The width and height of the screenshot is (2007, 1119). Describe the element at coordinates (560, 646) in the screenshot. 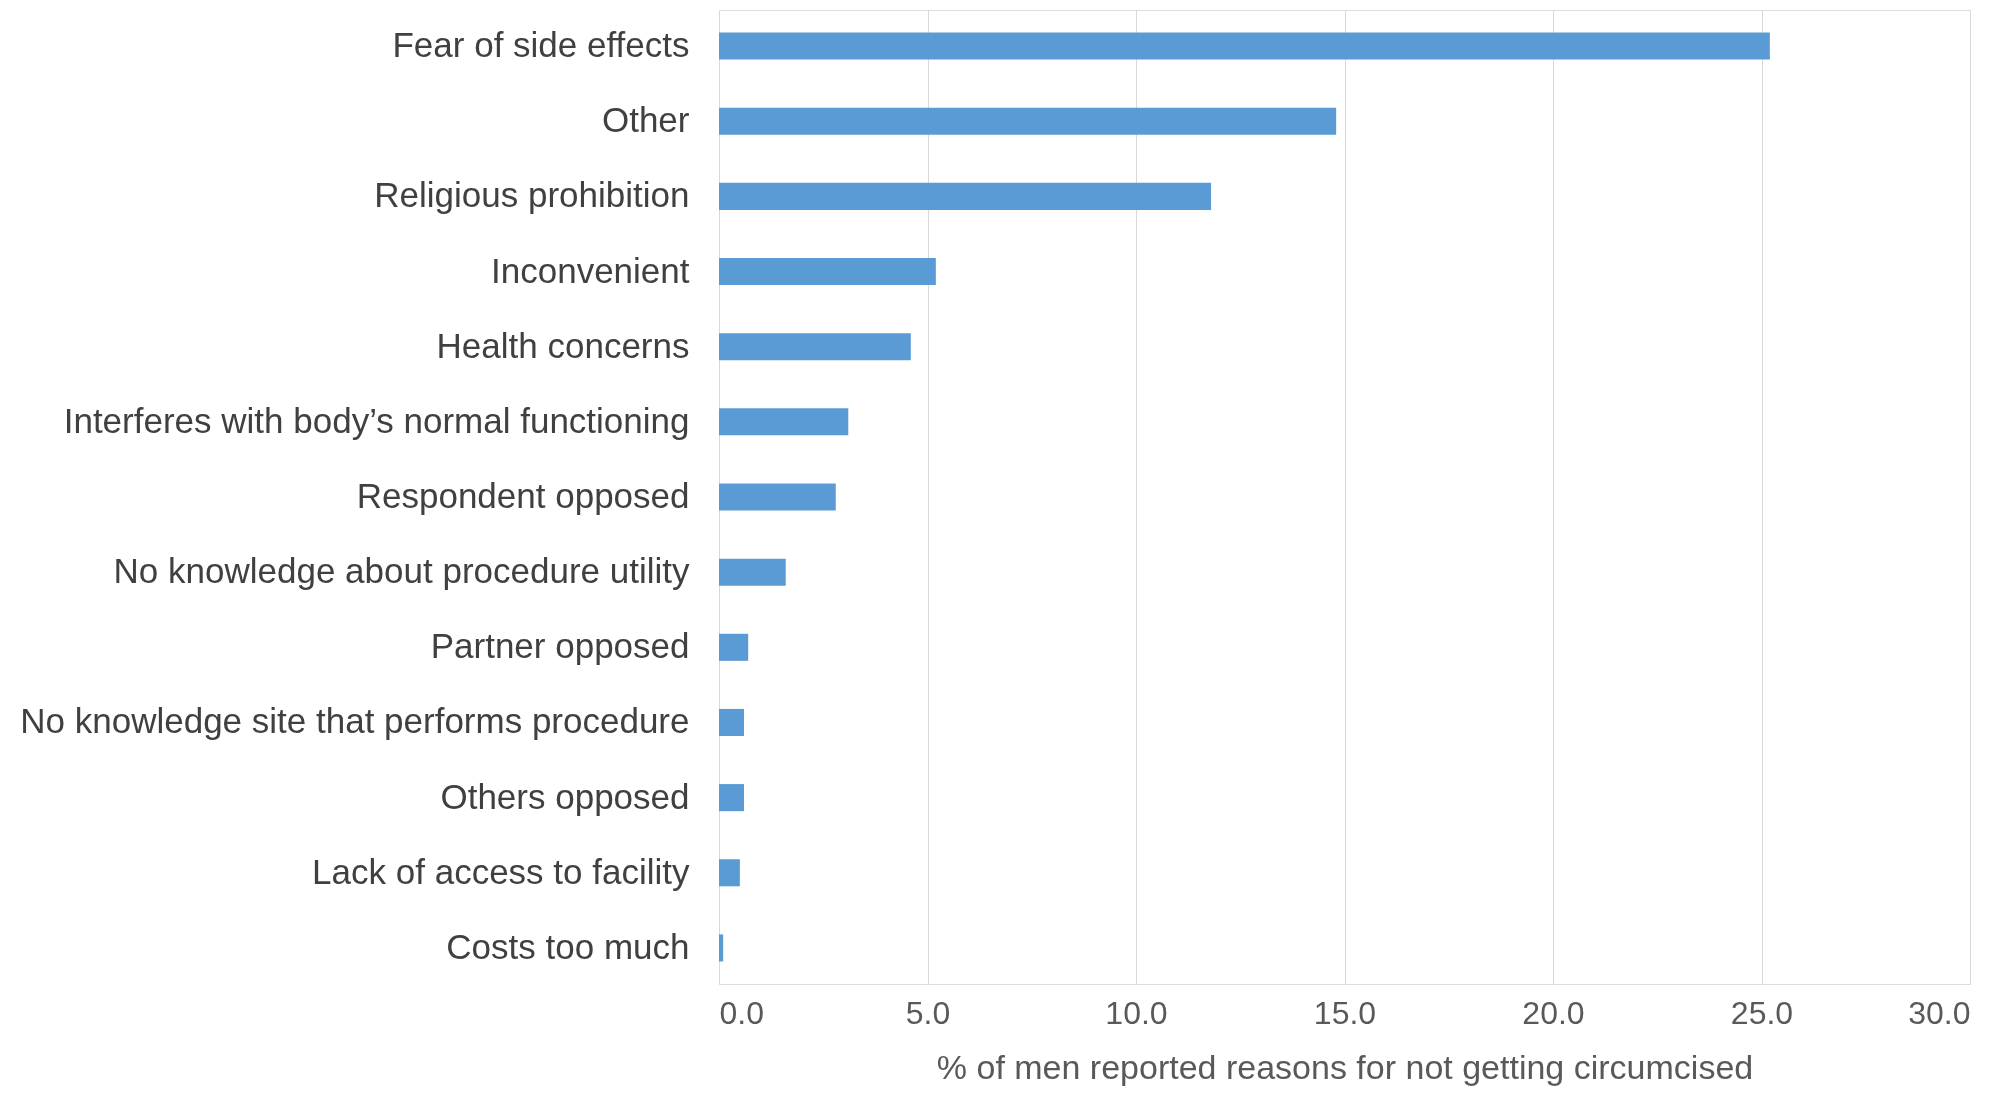

I see `y-tick-label: Partner opposed` at that location.